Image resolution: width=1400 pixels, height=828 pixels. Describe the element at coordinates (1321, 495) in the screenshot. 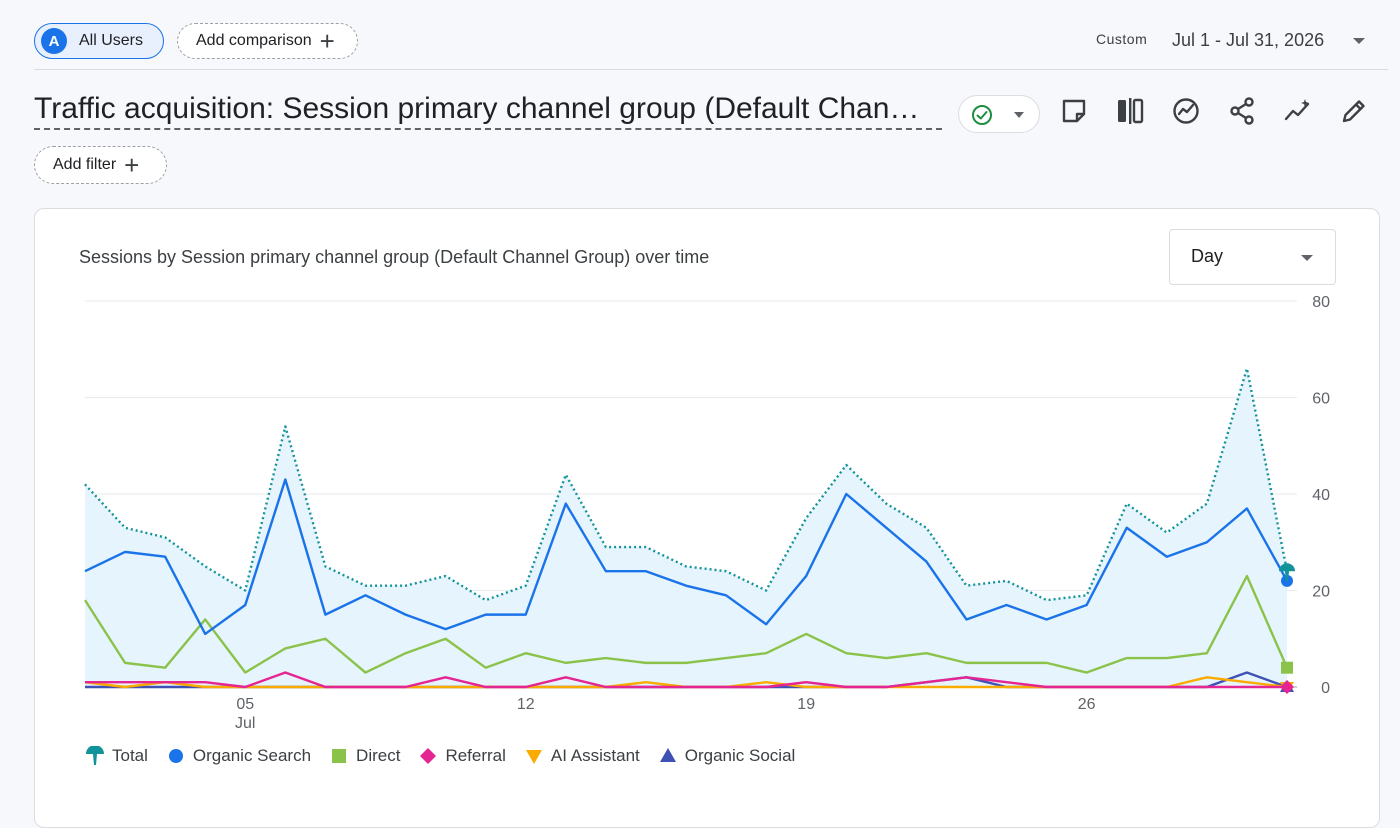

I see `y-tick-label: 40` at that location.